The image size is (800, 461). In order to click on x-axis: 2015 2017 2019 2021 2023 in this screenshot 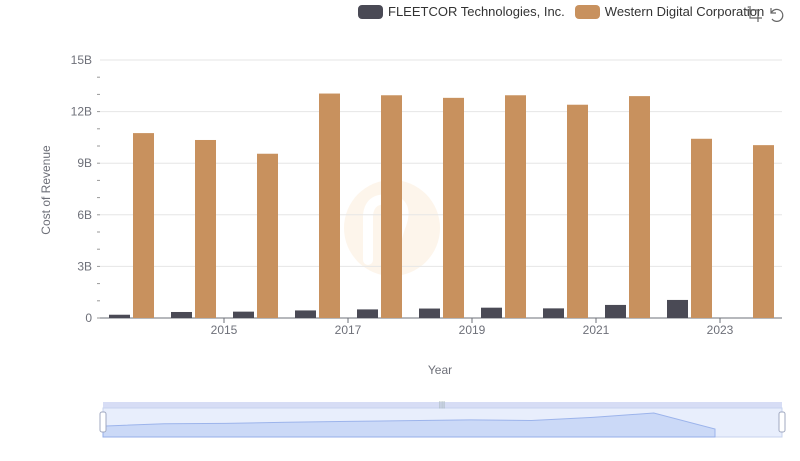, I will do `click(441, 327)`.